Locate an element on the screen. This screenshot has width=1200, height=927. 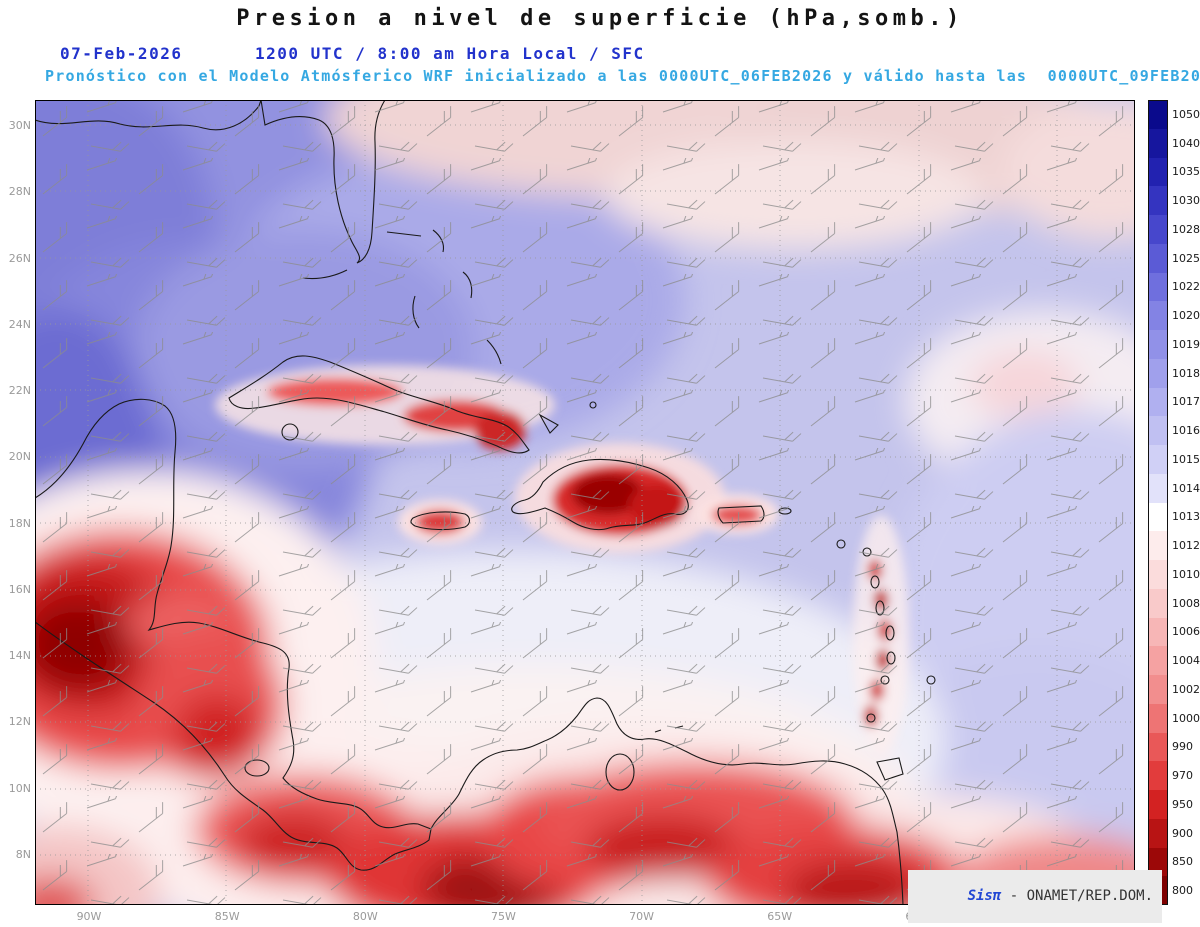
colorbar-entry: 950 is located at coordinates (1174, 804).